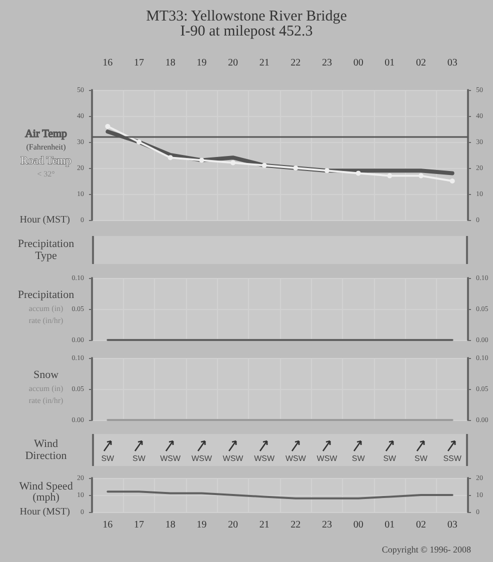 This screenshot has width=493, height=562. Describe the element at coordinates (46, 147) in the screenshot. I see `y-axis-title: (Fahrenheit)` at that location.